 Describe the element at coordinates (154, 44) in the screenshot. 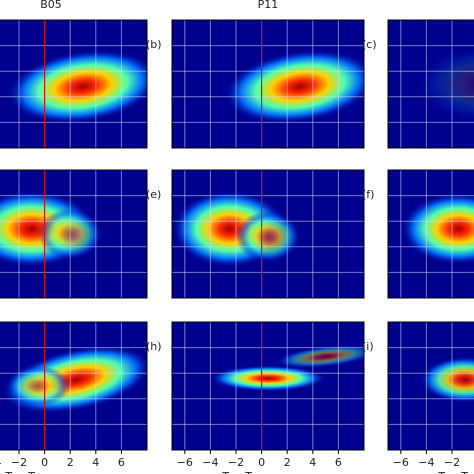

I see `panel-label: (b)` at that location.